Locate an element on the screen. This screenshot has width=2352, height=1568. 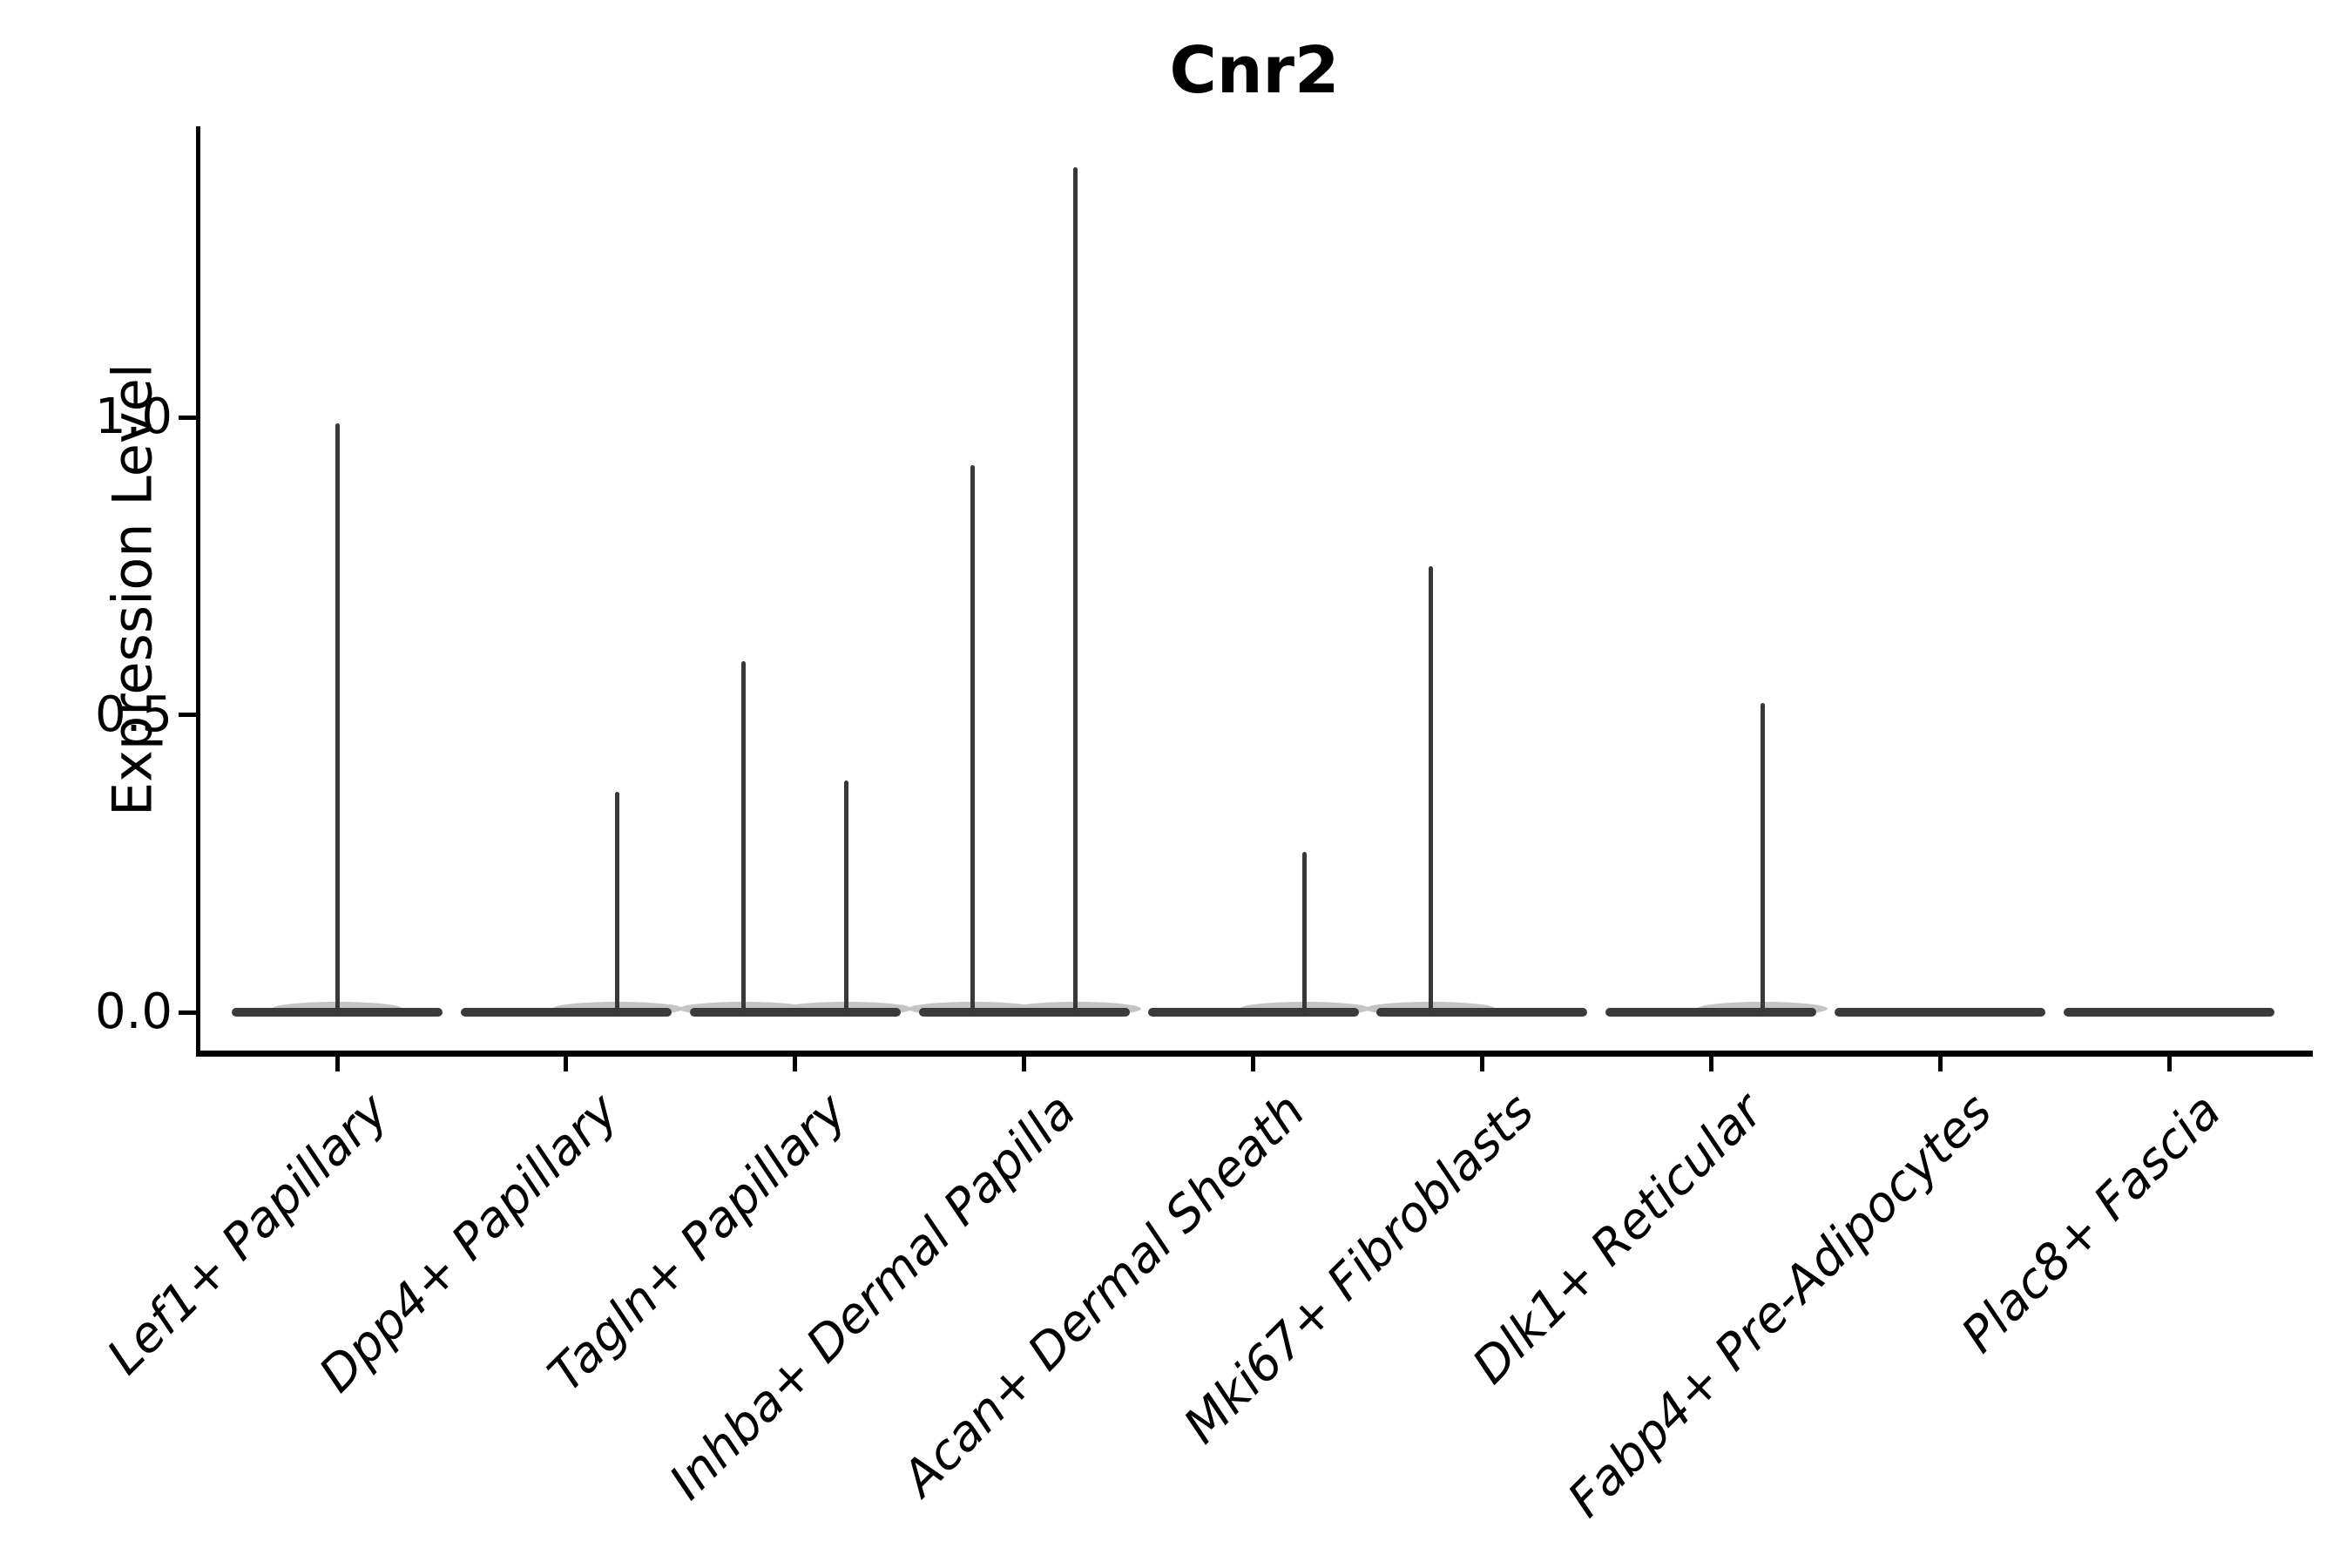
chart-title: Cnr2 is located at coordinates (1254, 70).